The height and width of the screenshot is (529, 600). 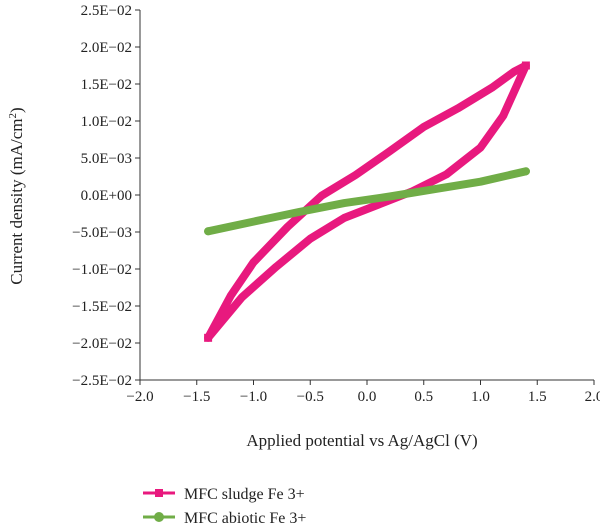 I want to click on series-line-abiotic, so click(x=367, y=201).